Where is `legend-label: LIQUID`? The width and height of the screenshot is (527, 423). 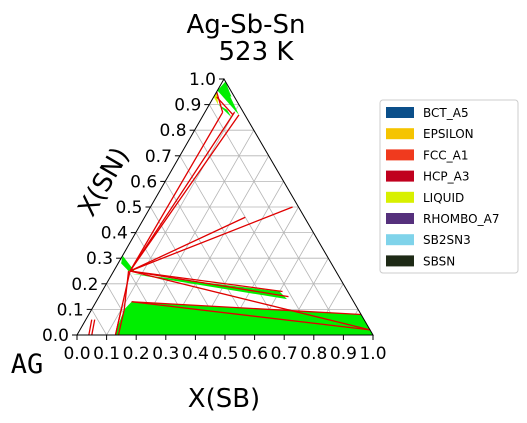
legend-label: LIQUID is located at coordinates (443, 198).